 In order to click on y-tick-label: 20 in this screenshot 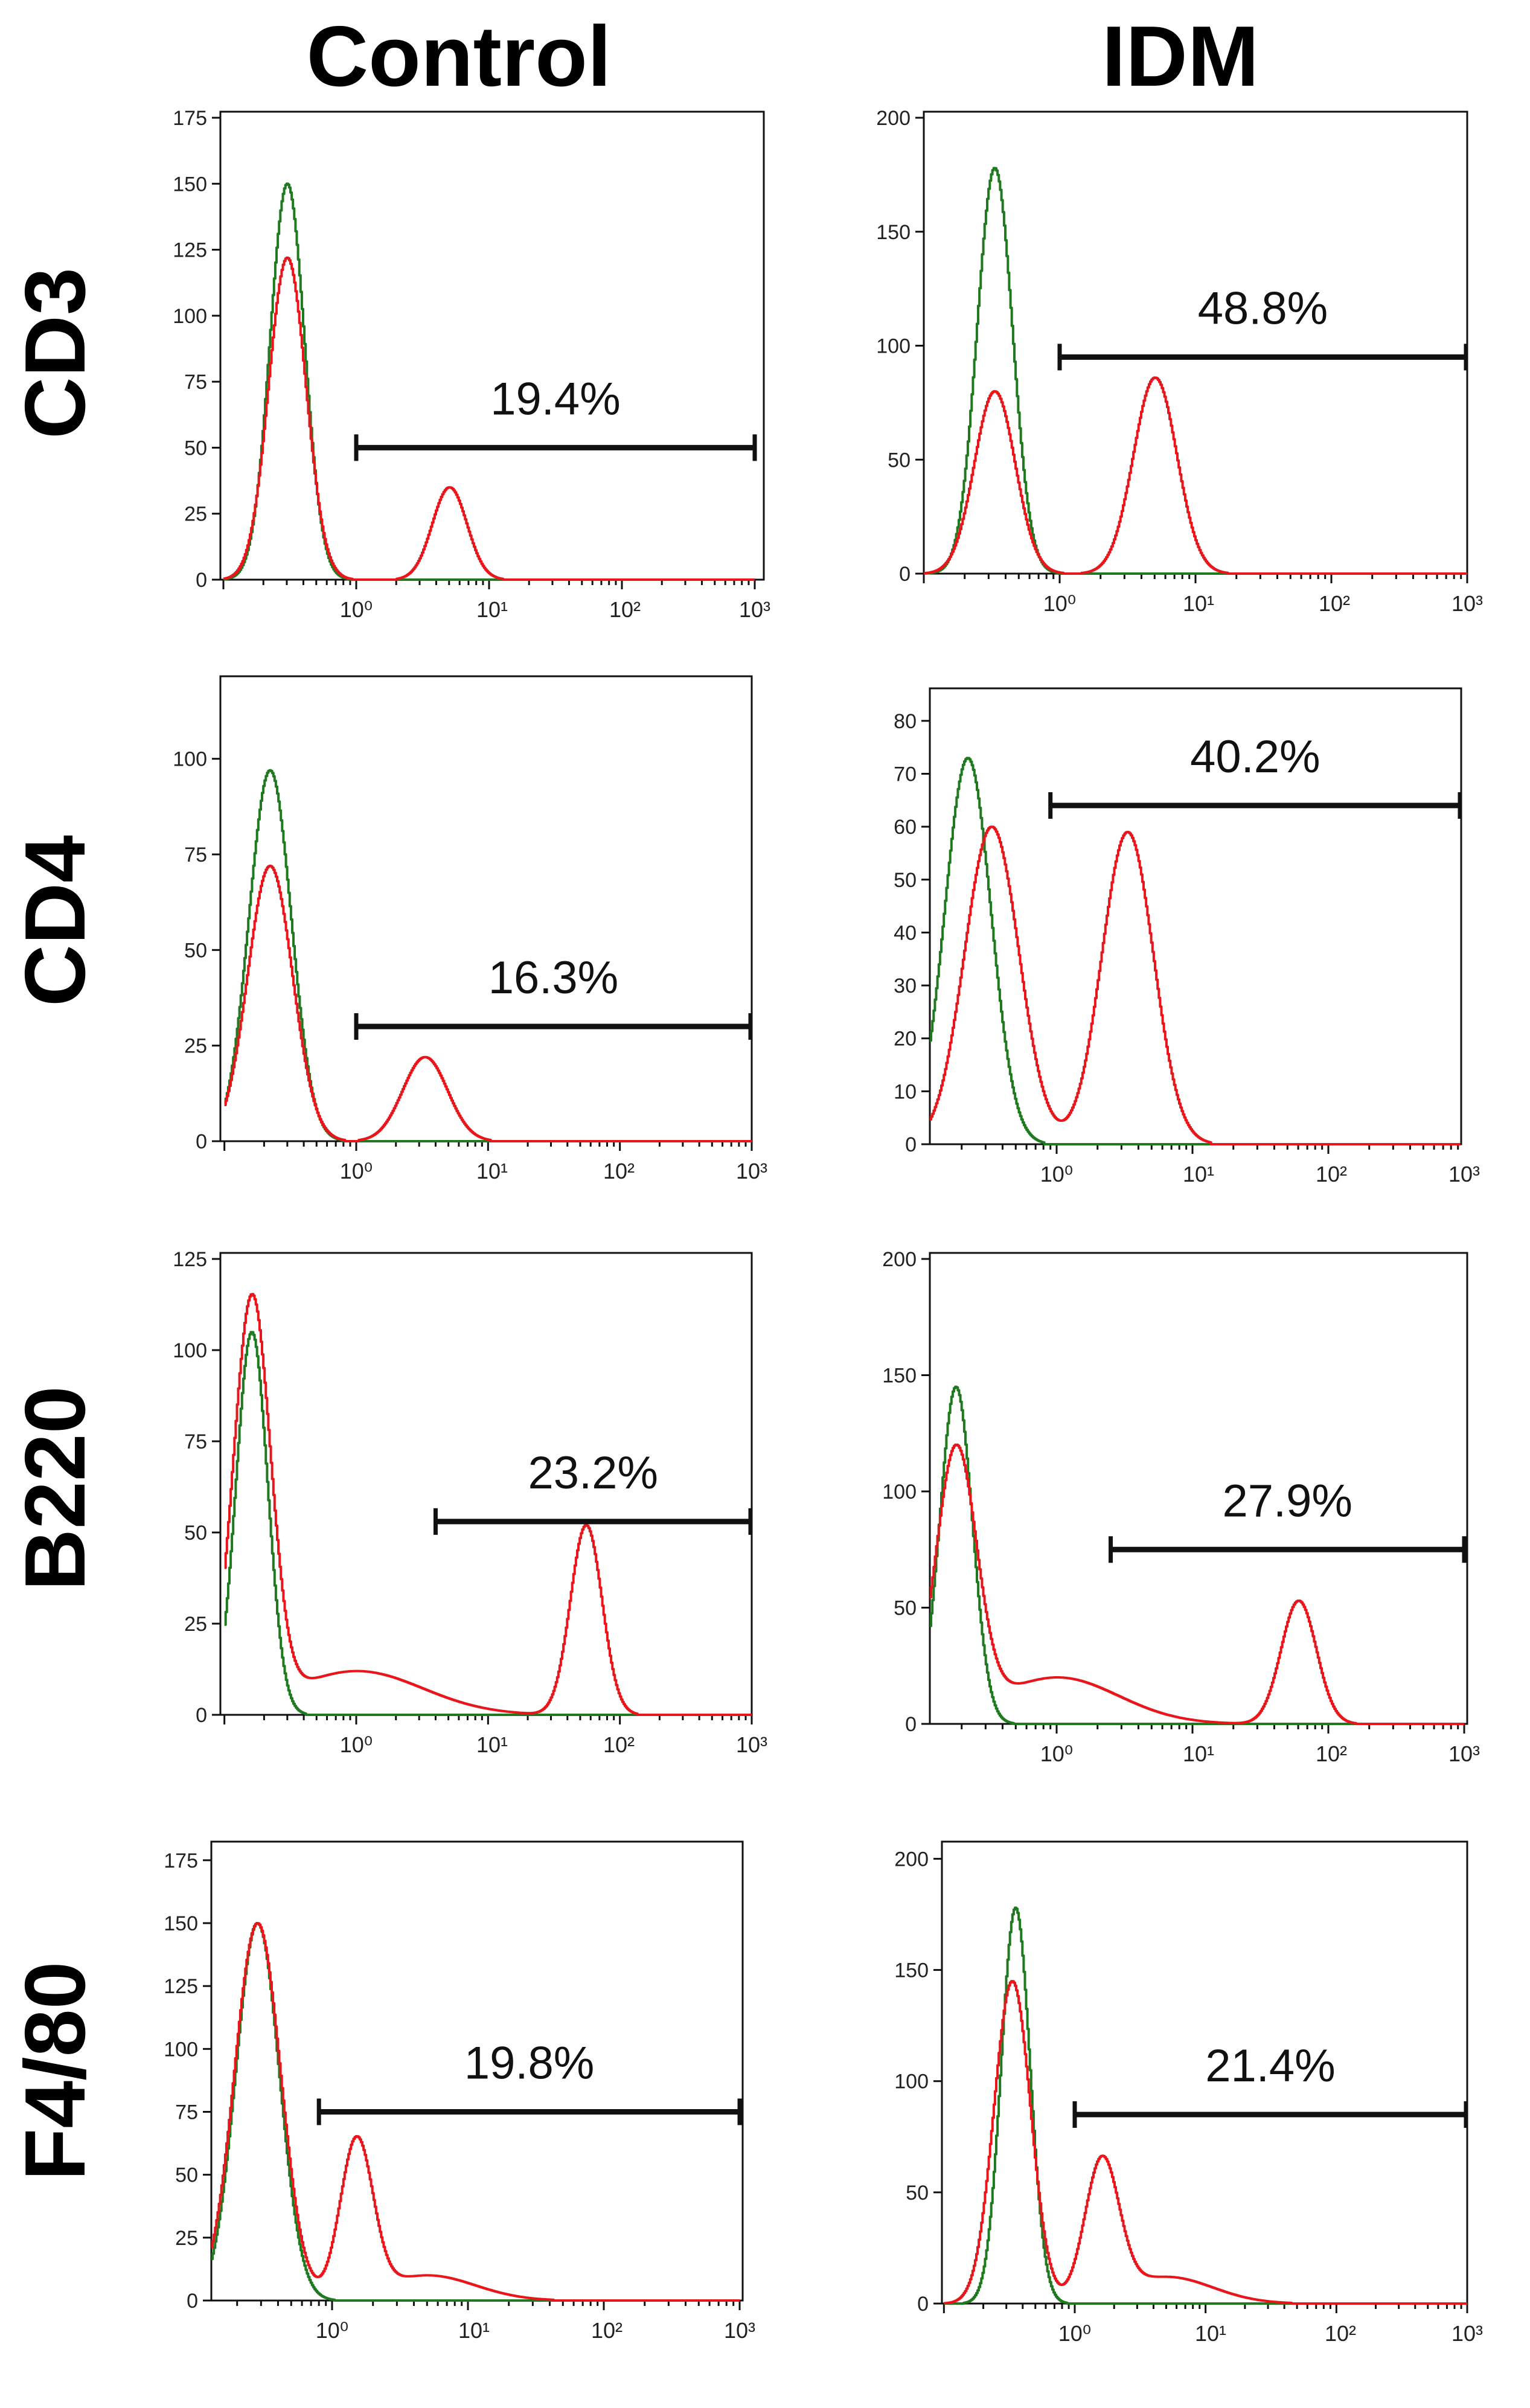, I will do `click(905, 1039)`.